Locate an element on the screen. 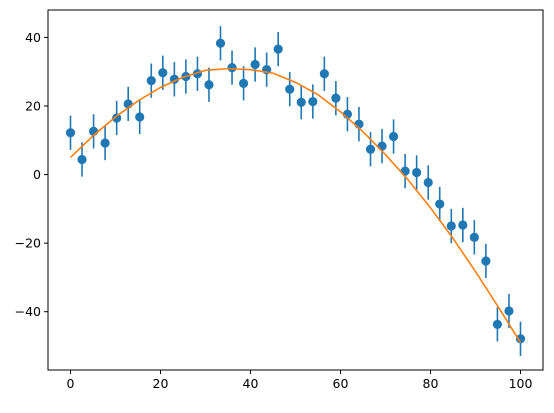  y-tick-label: −40 is located at coordinates (28, 311).